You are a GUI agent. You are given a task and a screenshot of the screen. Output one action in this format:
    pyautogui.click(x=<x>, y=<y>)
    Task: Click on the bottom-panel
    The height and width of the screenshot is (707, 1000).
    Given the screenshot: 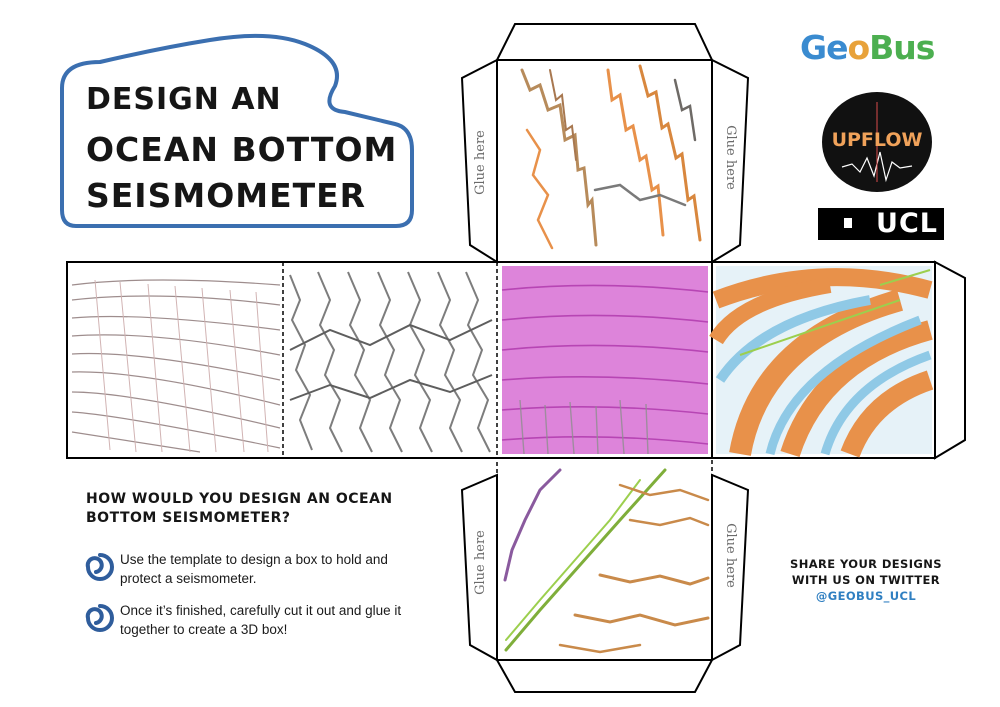 What is the action you would take?
    pyautogui.click(x=605, y=575)
    